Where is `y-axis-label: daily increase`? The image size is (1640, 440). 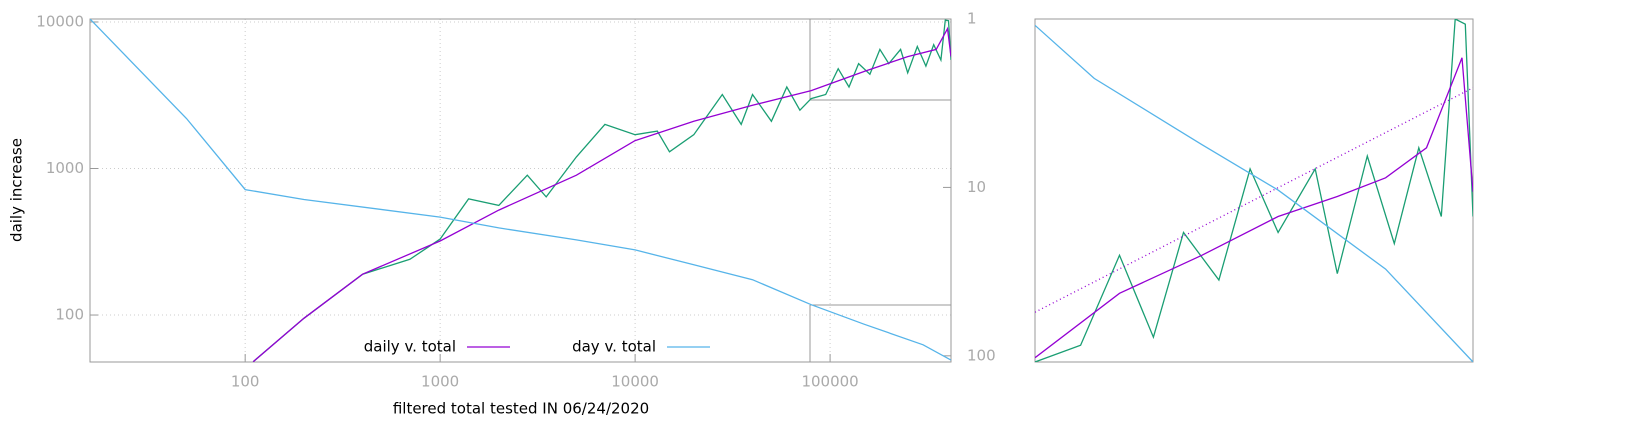
y-axis-label: daily increase is located at coordinates (17, 190).